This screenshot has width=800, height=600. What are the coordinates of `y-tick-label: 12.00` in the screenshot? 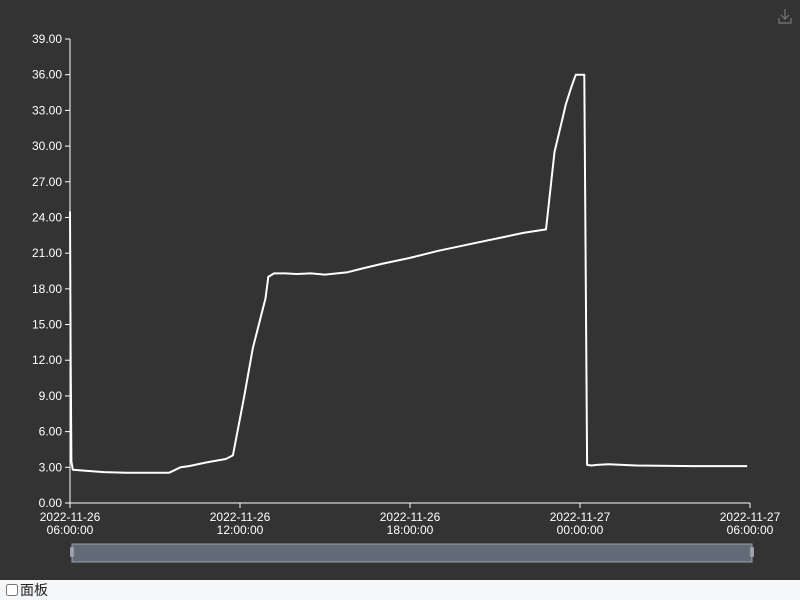 It's located at (47, 360).